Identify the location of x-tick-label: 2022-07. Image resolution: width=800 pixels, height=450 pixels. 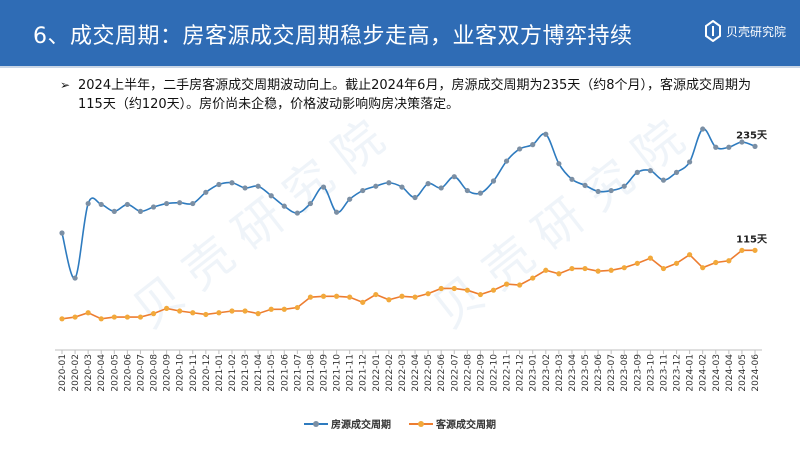
(455, 373).